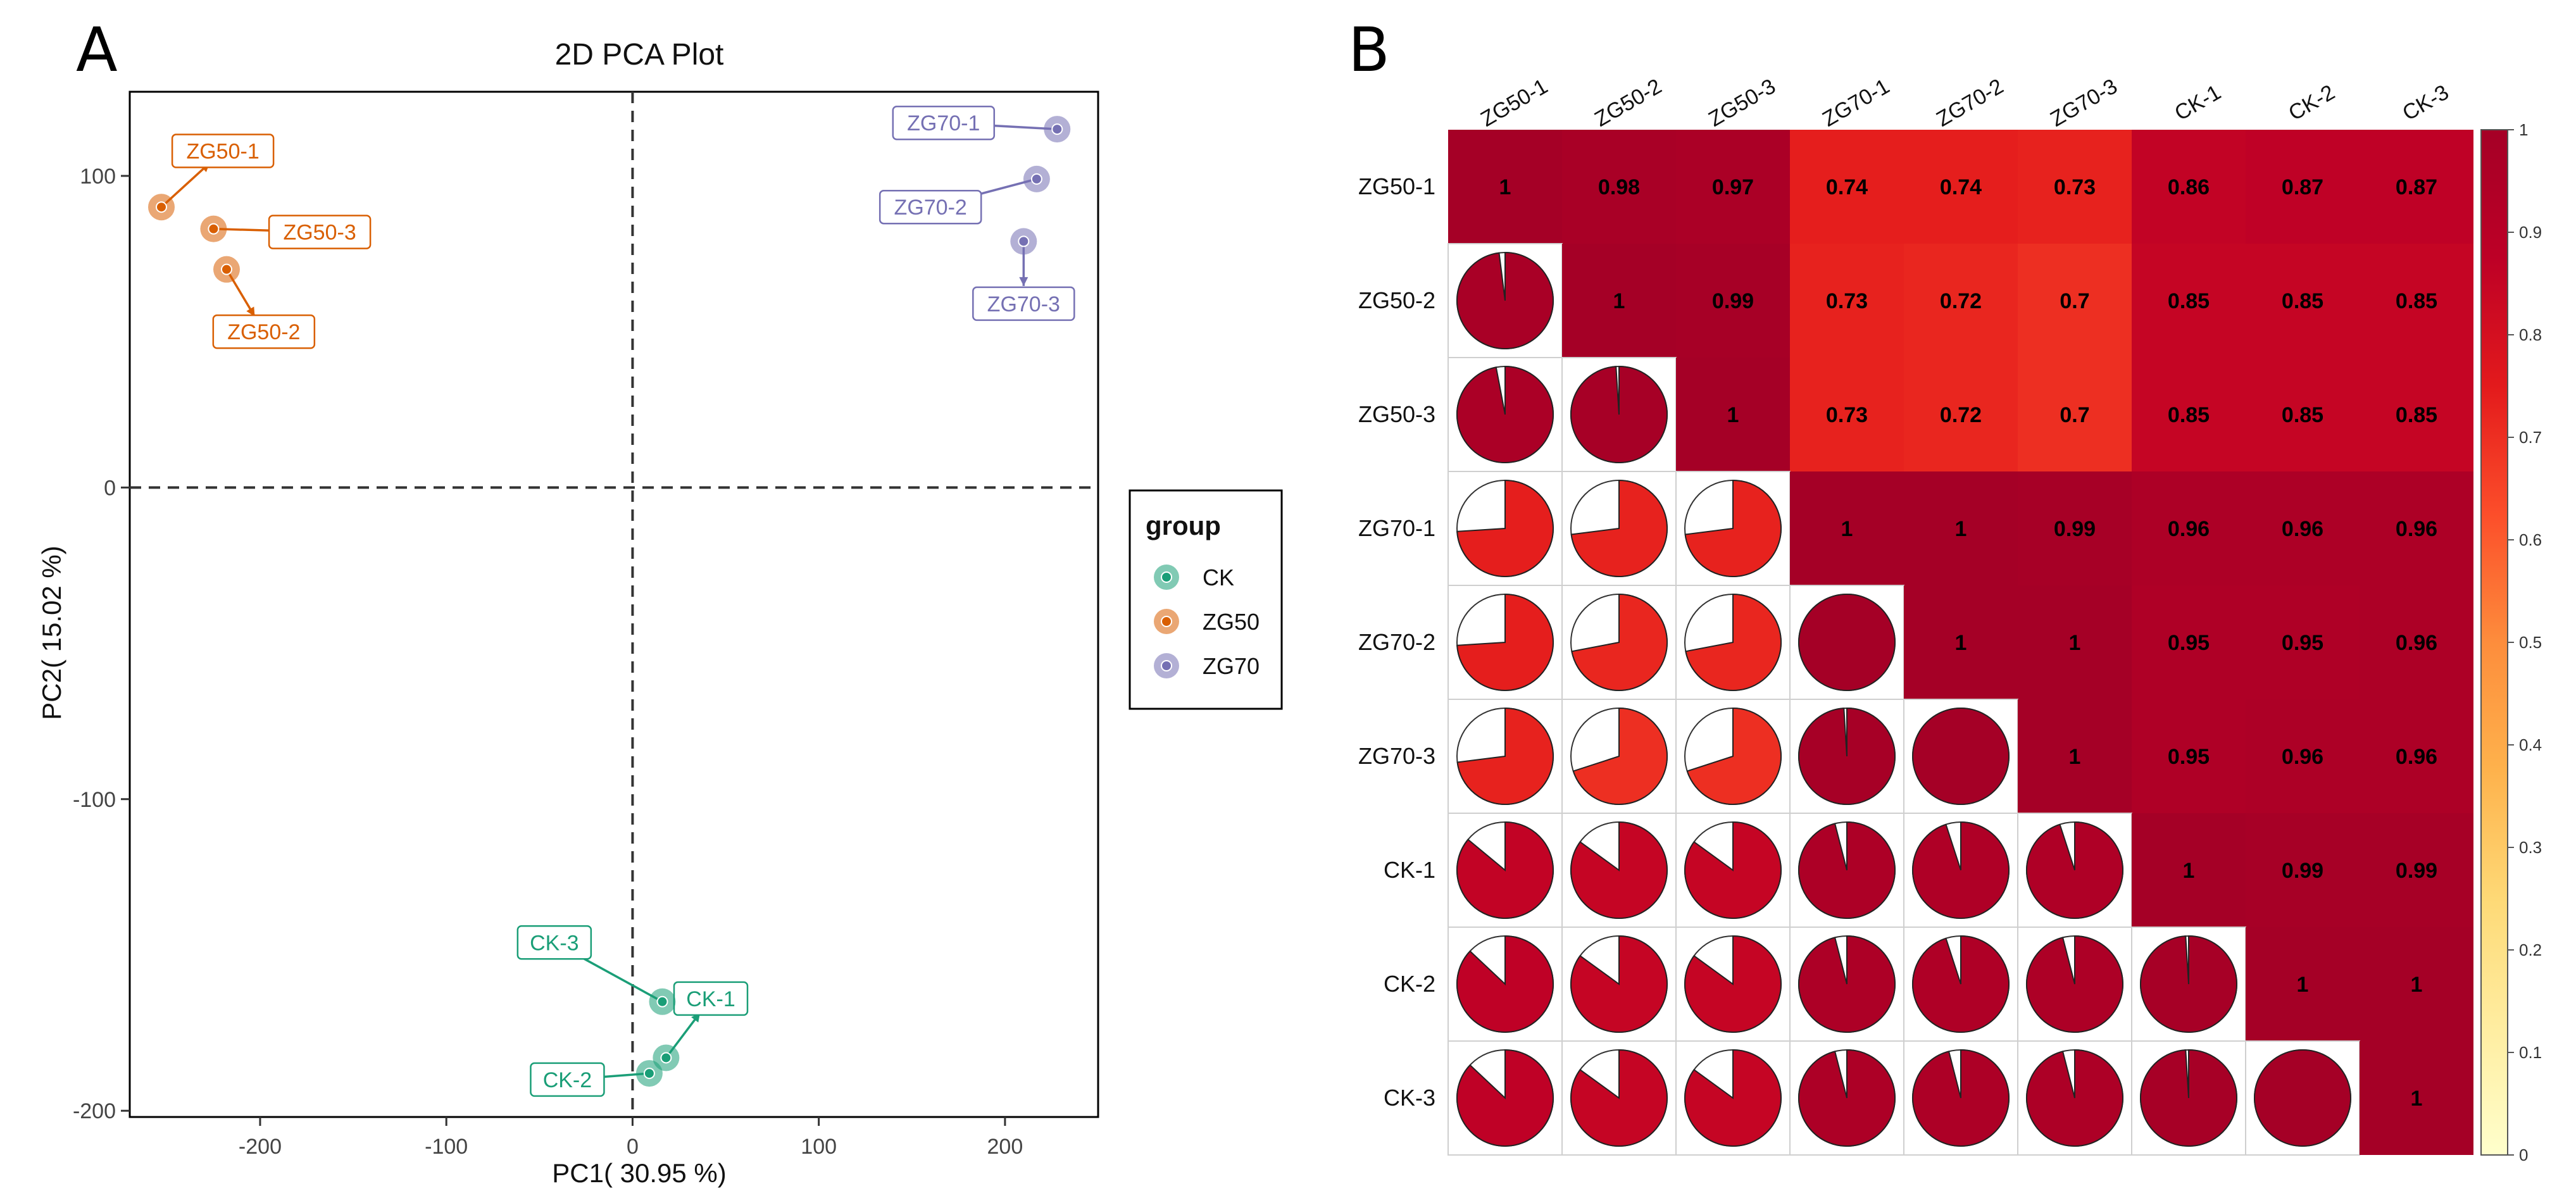  I want to click on colorbar-tick-label: 0.8, so click(2530, 334).